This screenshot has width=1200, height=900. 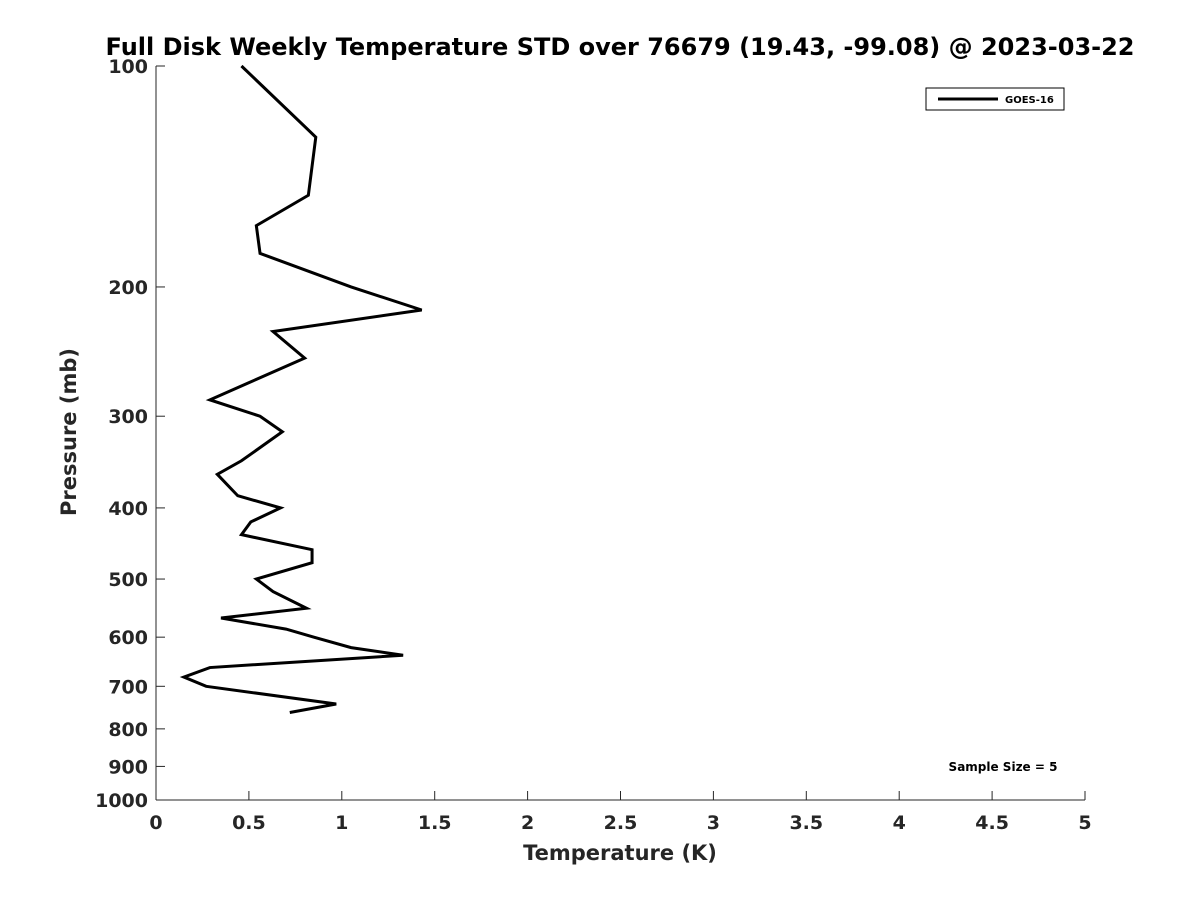 What do you see at coordinates (69, 432) in the screenshot?
I see `y-axis-label: Pressure (mb)` at bounding box center [69, 432].